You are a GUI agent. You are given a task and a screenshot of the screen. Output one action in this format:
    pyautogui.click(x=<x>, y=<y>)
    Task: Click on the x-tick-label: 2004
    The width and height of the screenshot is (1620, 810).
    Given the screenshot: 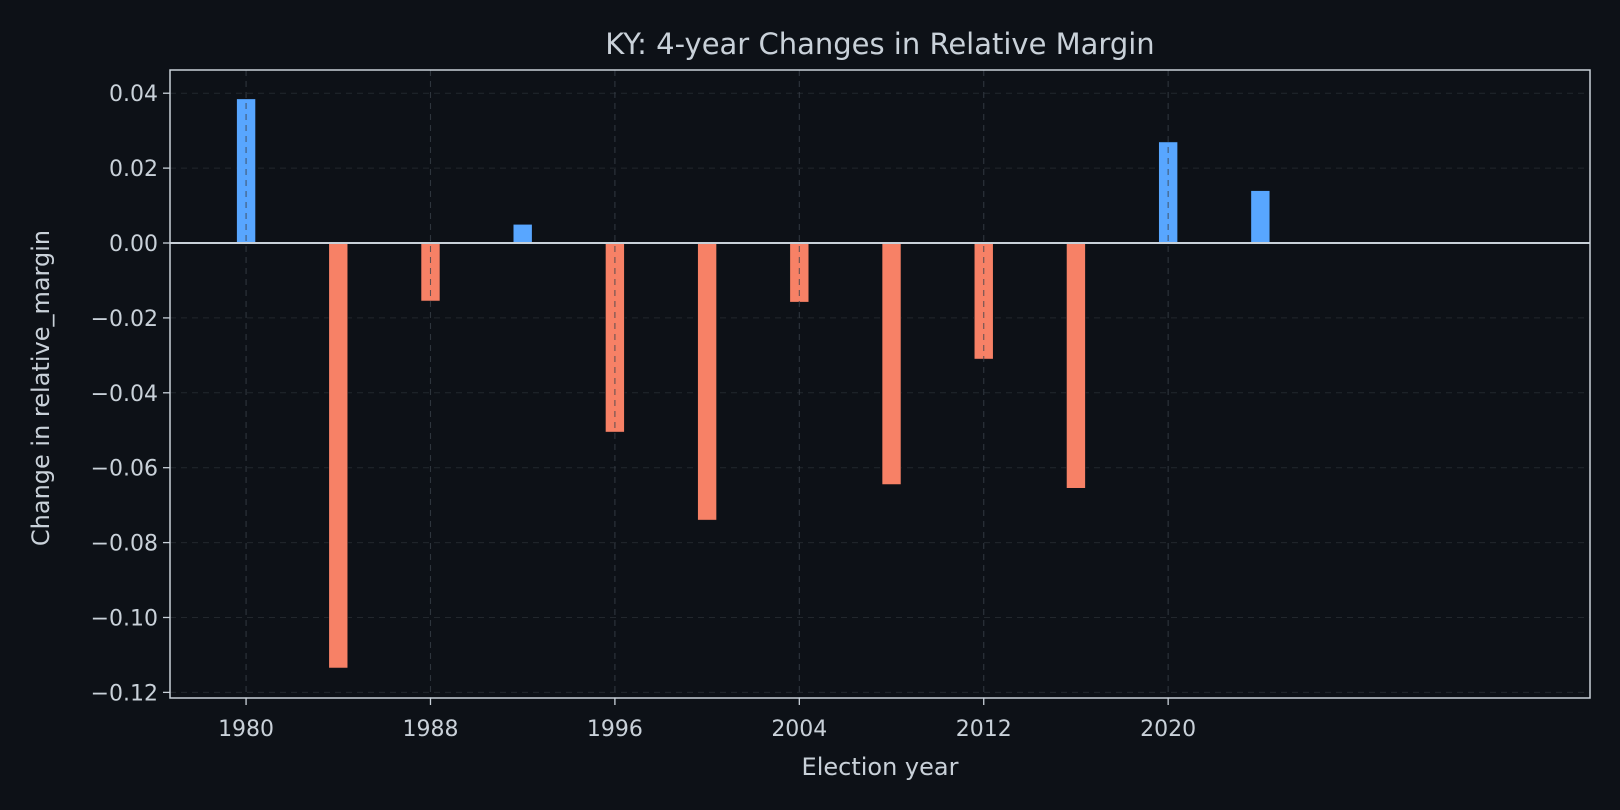 What is the action you would take?
    pyautogui.click(x=799, y=729)
    